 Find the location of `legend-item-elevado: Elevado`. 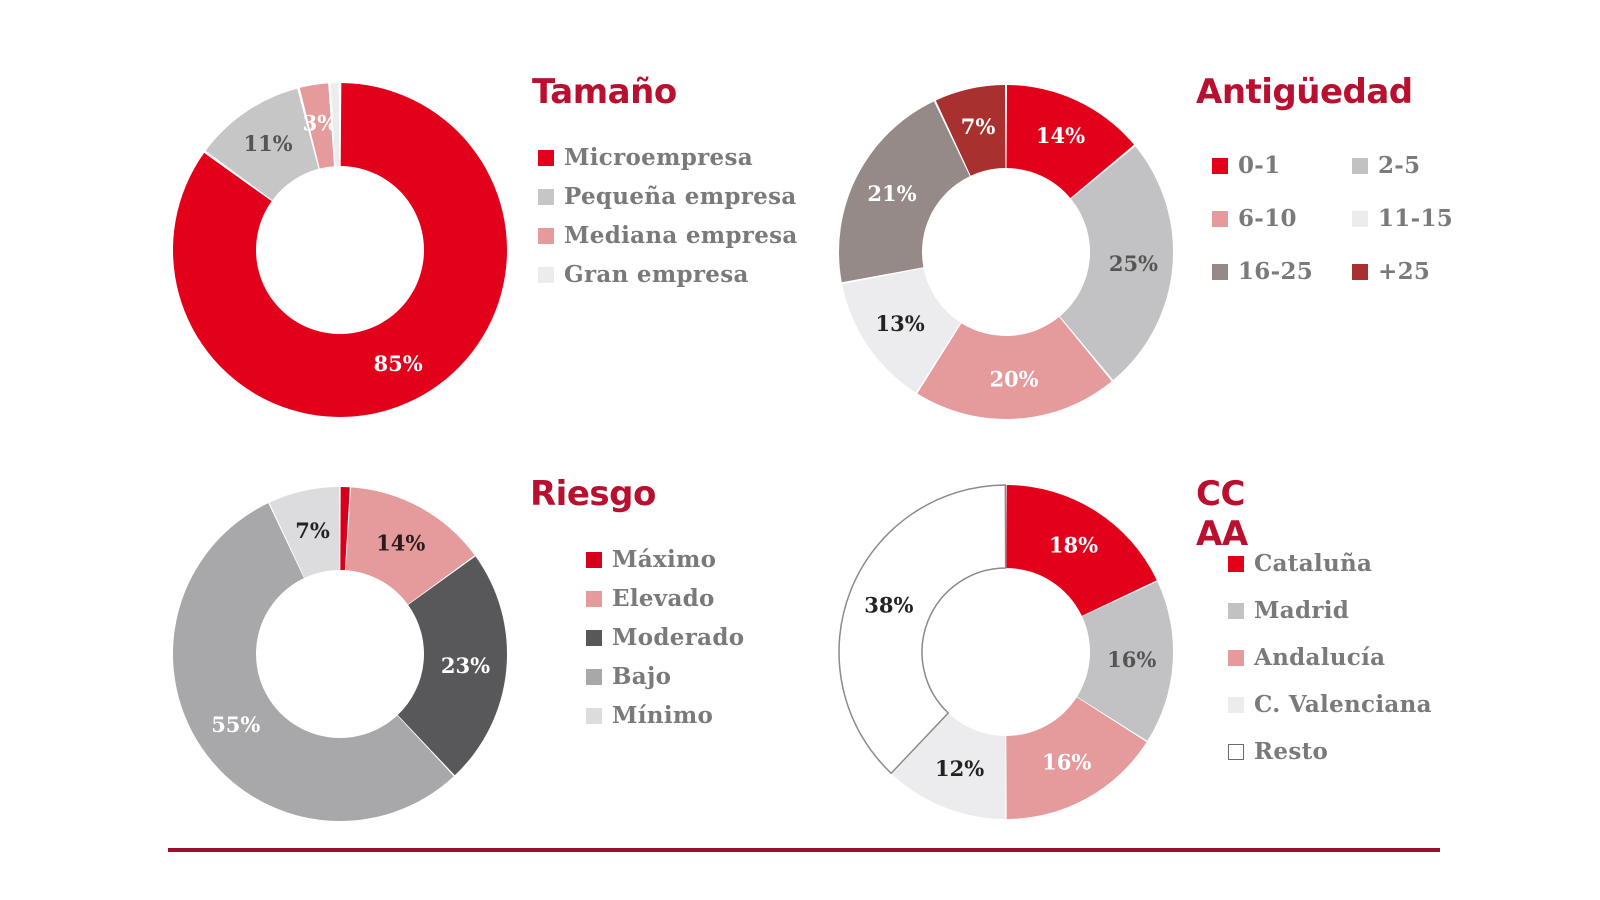

legend-item-elevado: Elevado is located at coordinates (665, 598).